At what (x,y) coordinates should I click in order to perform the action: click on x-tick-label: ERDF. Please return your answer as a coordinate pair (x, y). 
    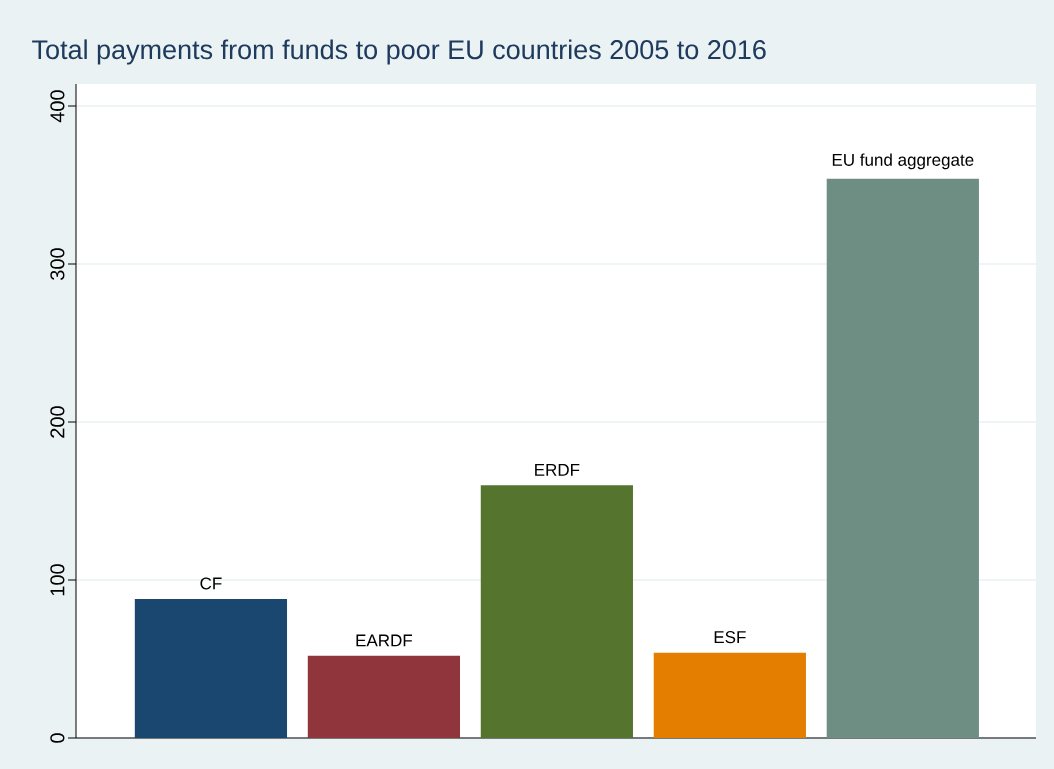
    Looking at the image, I should click on (557, 470).